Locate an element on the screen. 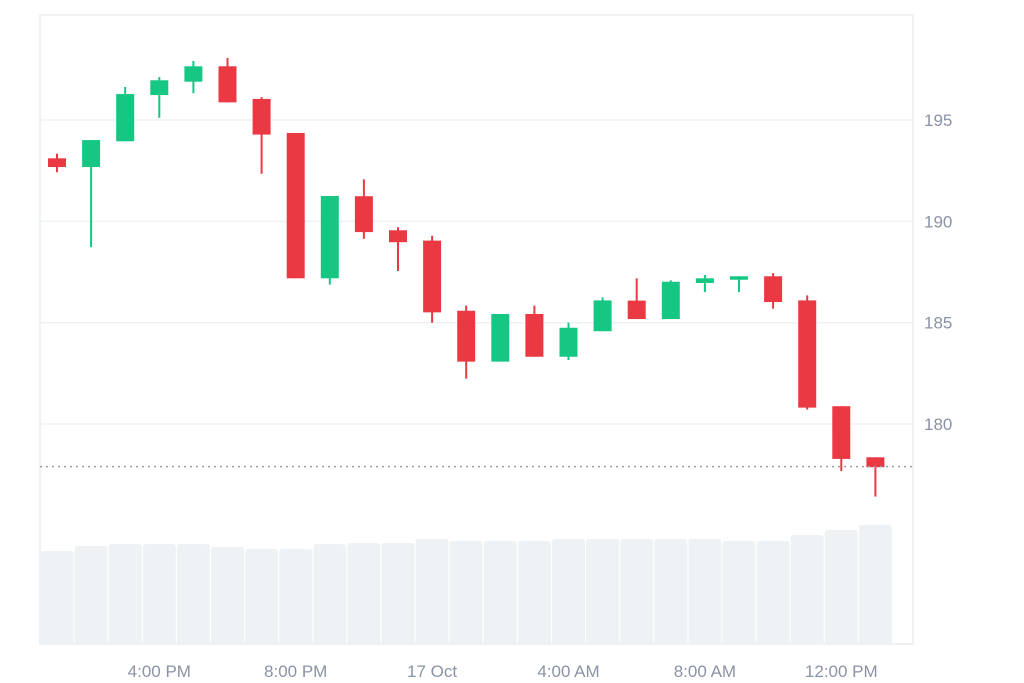 The width and height of the screenshot is (1024, 683). x-tick-label: 4:00 AM is located at coordinates (568, 671).